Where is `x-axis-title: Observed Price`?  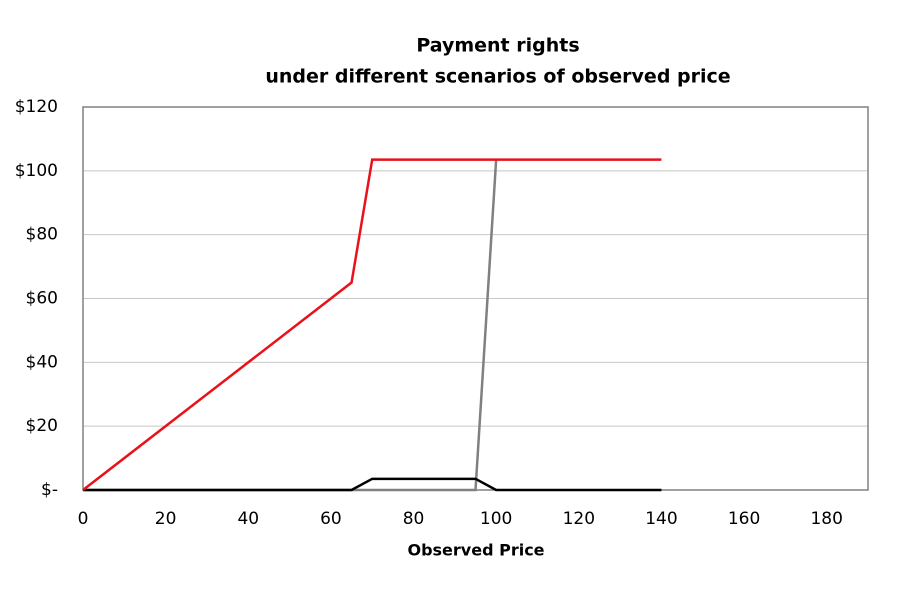
x-axis-title: Observed Price is located at coordinates (475, 550).